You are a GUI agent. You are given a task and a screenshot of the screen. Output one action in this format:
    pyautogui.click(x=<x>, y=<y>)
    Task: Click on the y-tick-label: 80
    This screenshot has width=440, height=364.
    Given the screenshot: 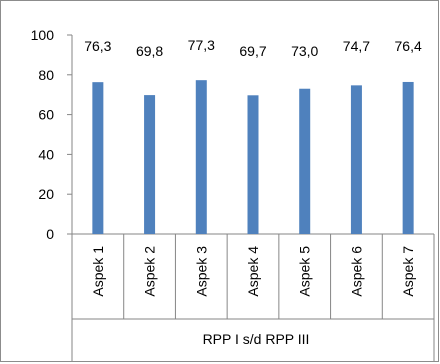 What is the action you would take?
    pyautogui.click(x=46, y=75)
    